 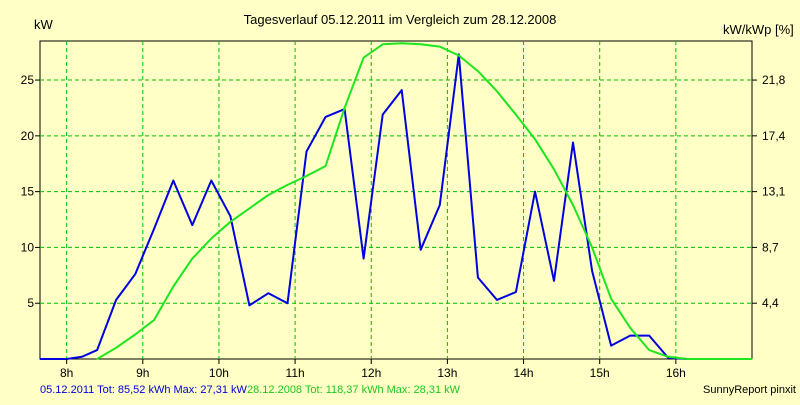 What do you see at coordinates (676, 373) in the screenshot?
I see `x-tick-label: 16h` at bounding box center [676, 373].